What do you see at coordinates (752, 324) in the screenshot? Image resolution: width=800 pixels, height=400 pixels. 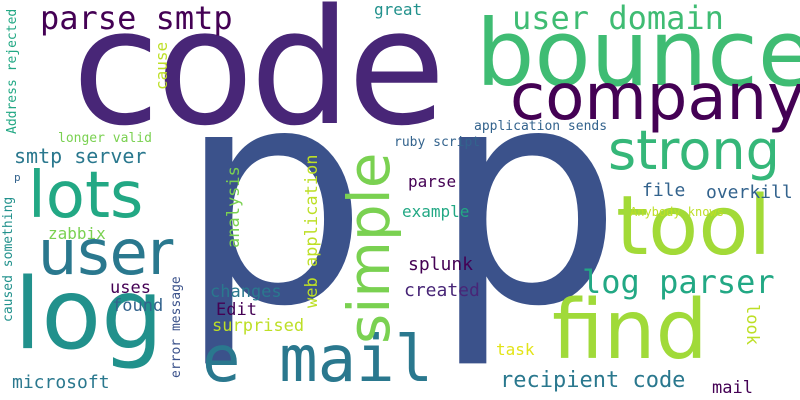 I see `word-look: look` at bounding box center [752, 324].